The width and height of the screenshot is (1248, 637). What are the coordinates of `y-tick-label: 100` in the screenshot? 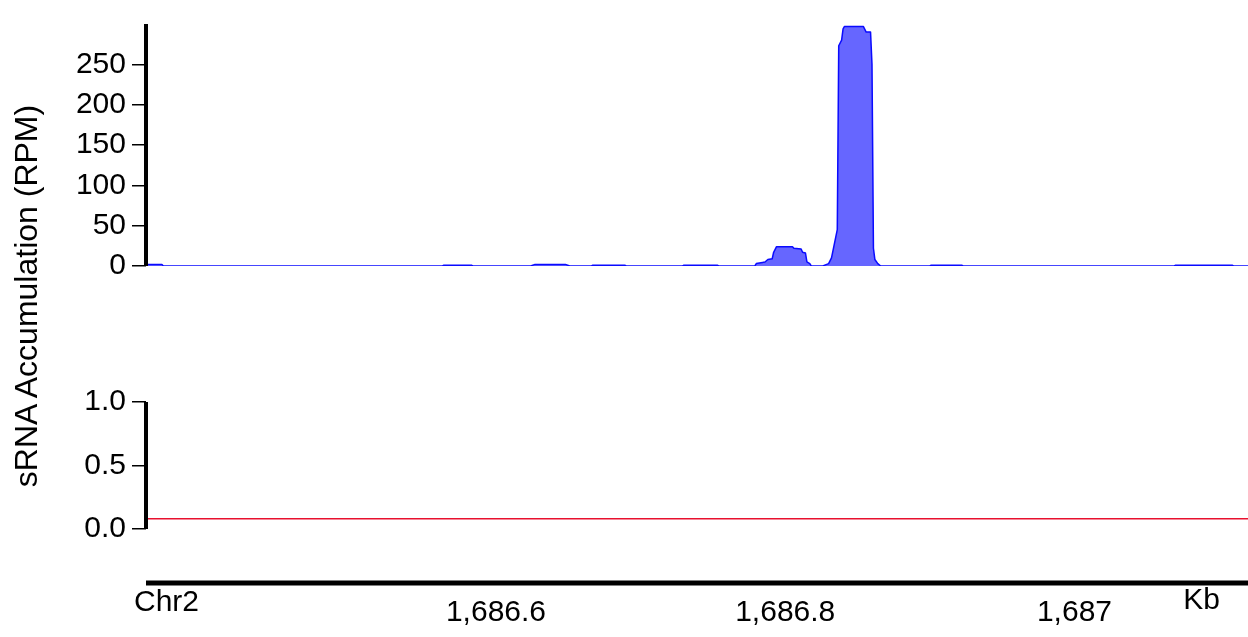 It's located at (100, 183).